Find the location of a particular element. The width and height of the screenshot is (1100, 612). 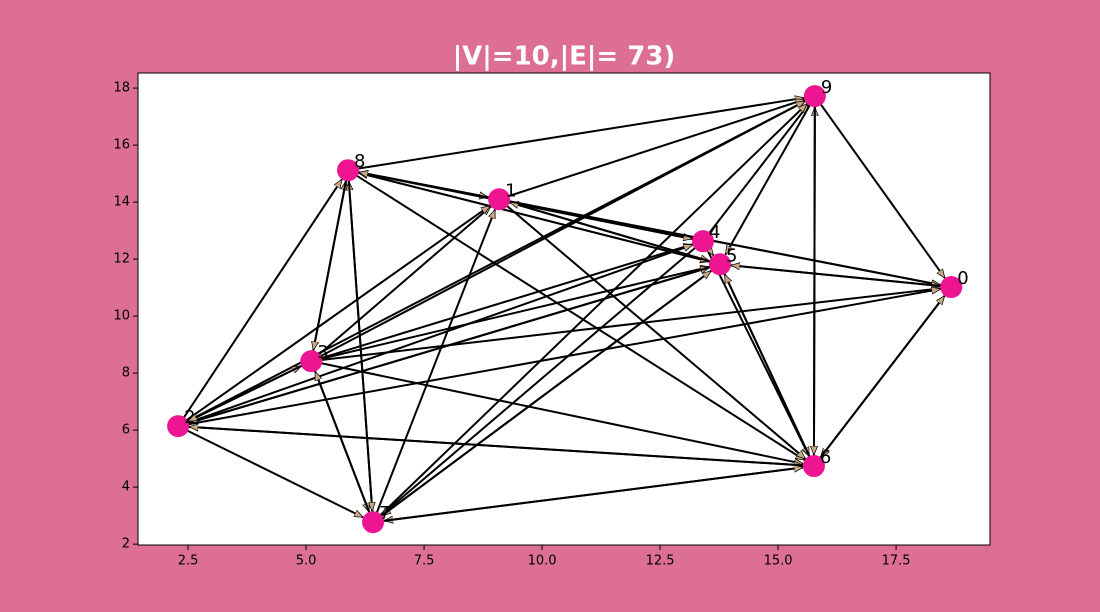

y-tick-label: 14 is located at coordinates (121, 202).